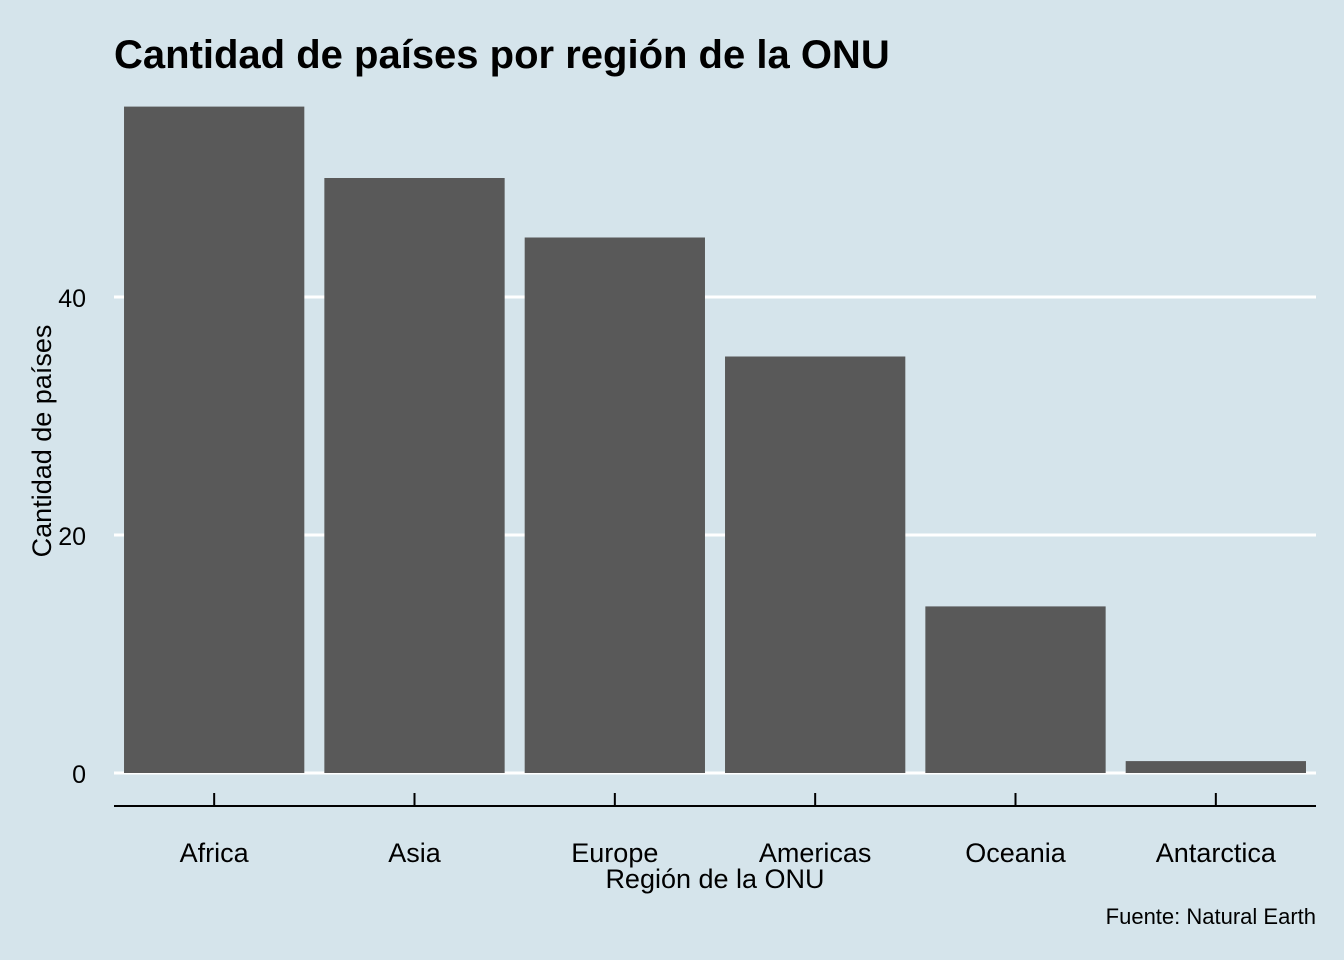 The height and width of the screenshot is (960, 1344). Describe the element at coordinates (215, 853) in the screenshot. I see `x-tick-label: Africa` at that location.